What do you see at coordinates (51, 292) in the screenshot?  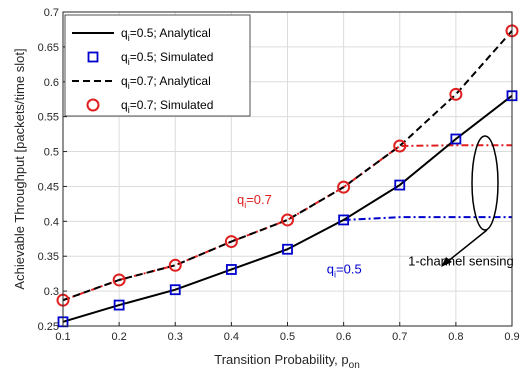 I see `y-tick-label: 0.3` at bounding box center [51, 292].